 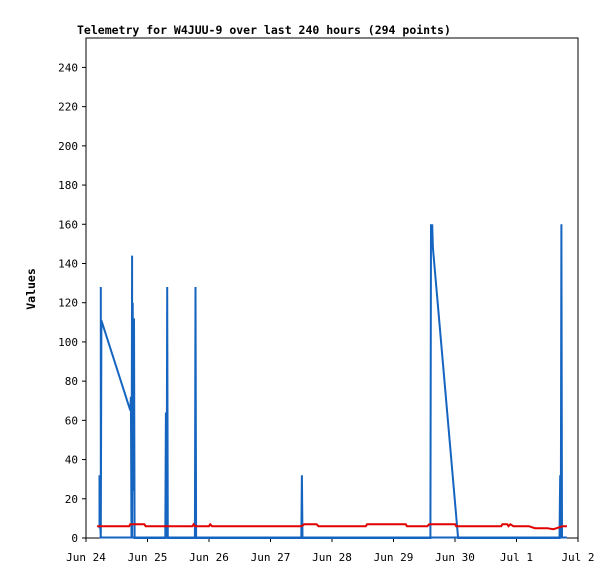 What do you see at coordinates (68, 185) in the screenshot?
I see `y-tick-label: 180` at bounding box center [68, 185].